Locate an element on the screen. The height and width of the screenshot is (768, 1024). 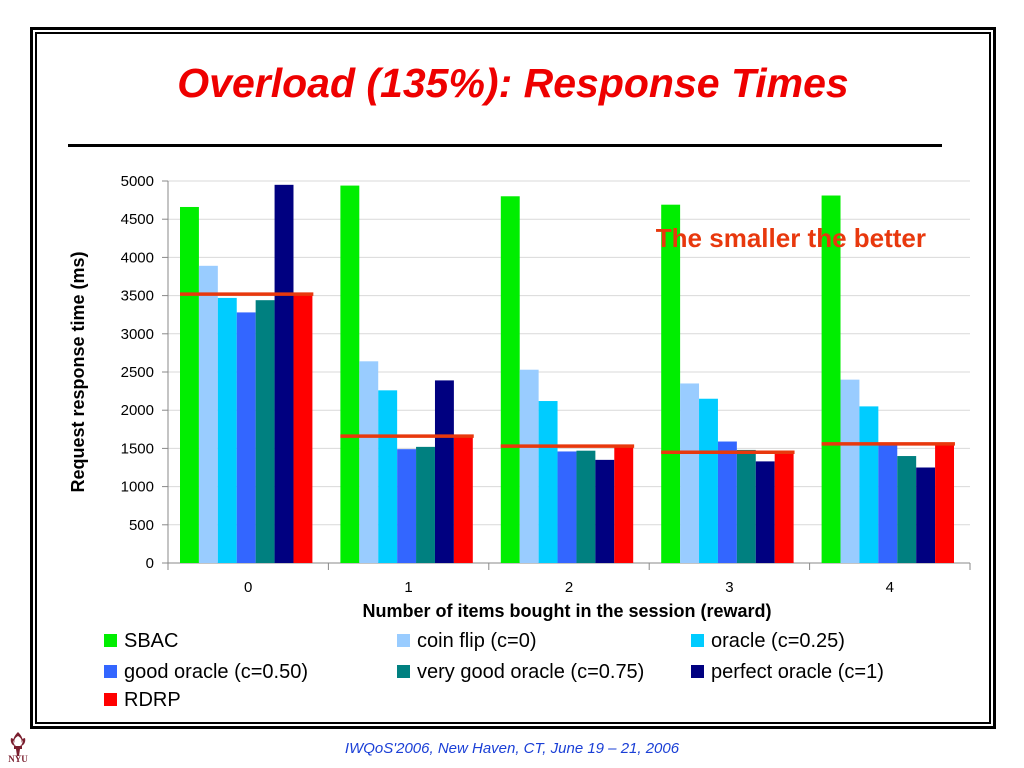
y-axis-label: Request response time (ms) is located at coordinates (78, 371).